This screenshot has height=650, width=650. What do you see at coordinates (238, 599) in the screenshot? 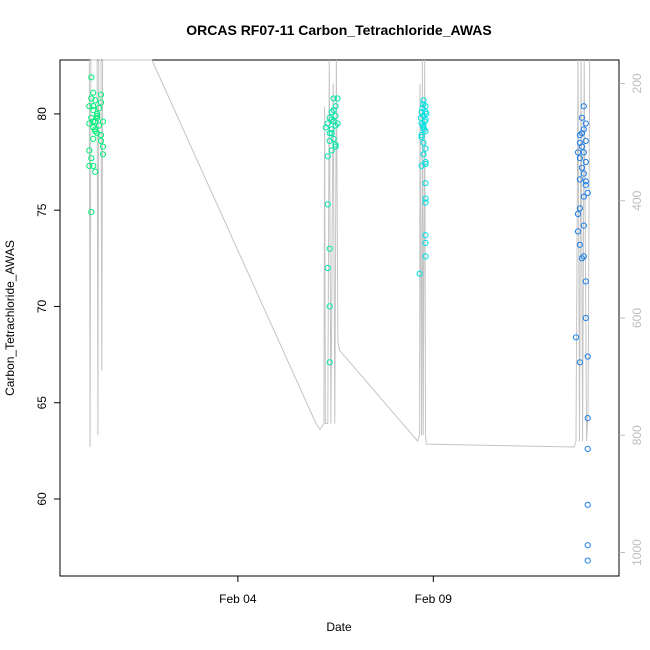
I see `x-tick-label-0: Feb 04` at bounding box center [238, 599].